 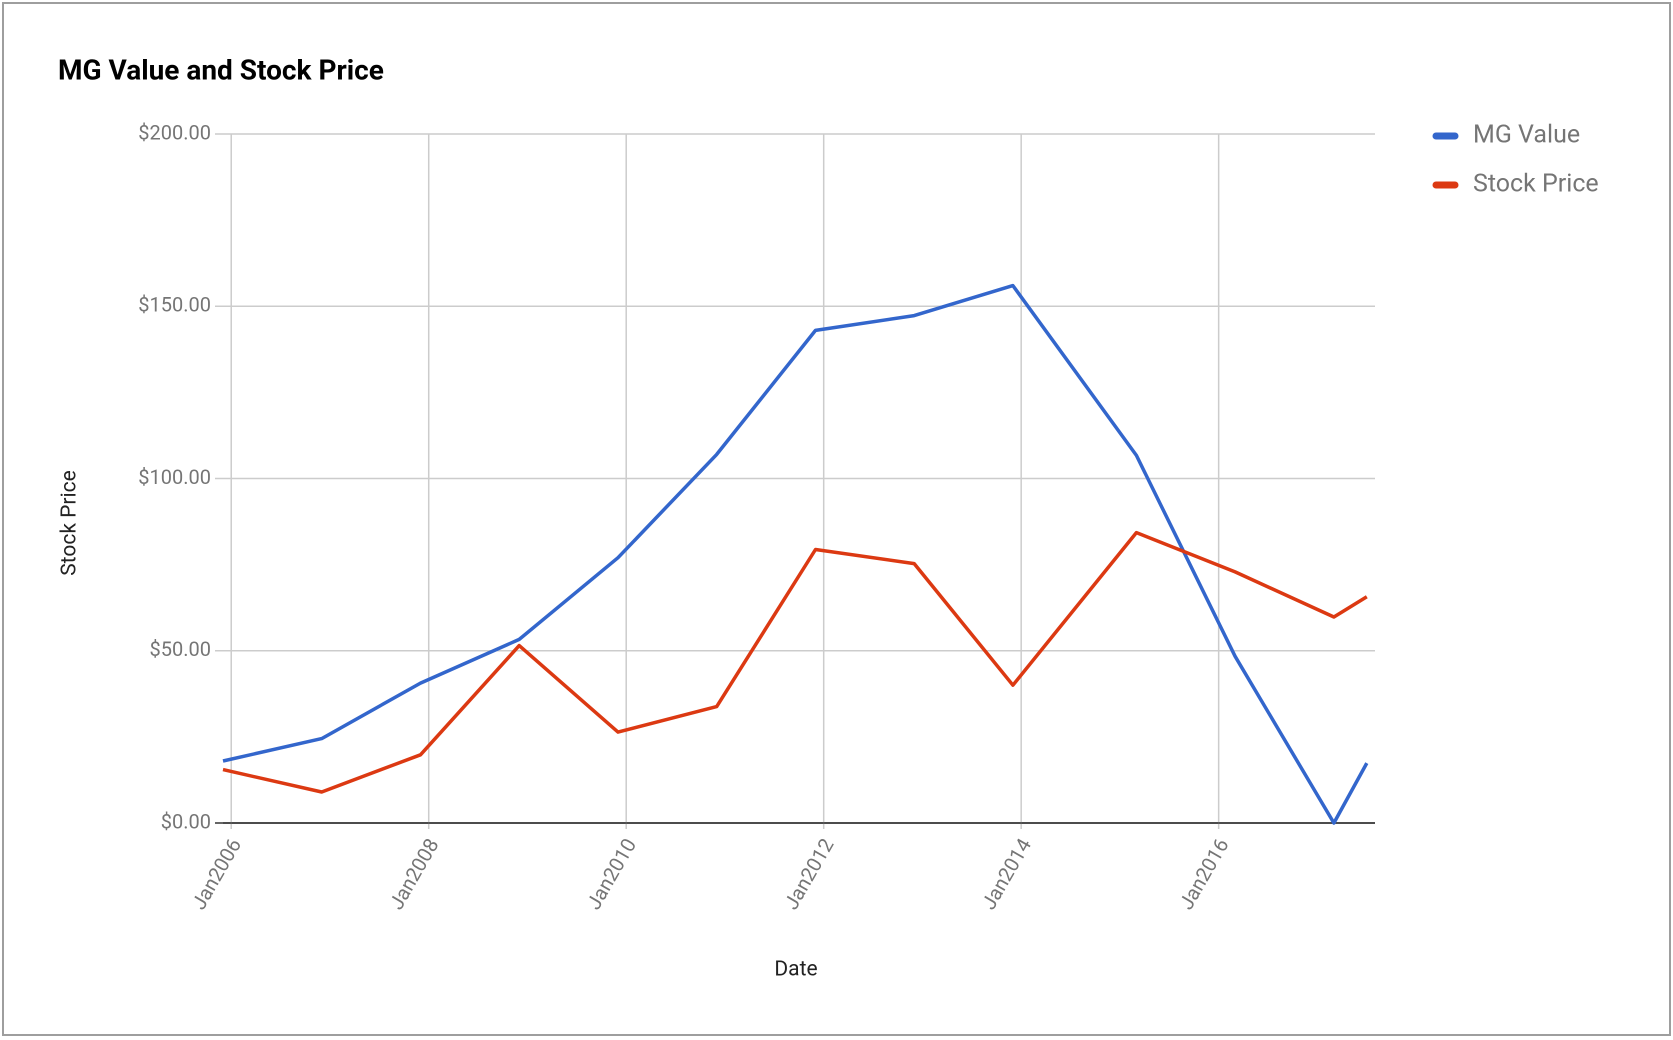 I want to click on legend-label: Stock Price, so click(x=1536, y=184).